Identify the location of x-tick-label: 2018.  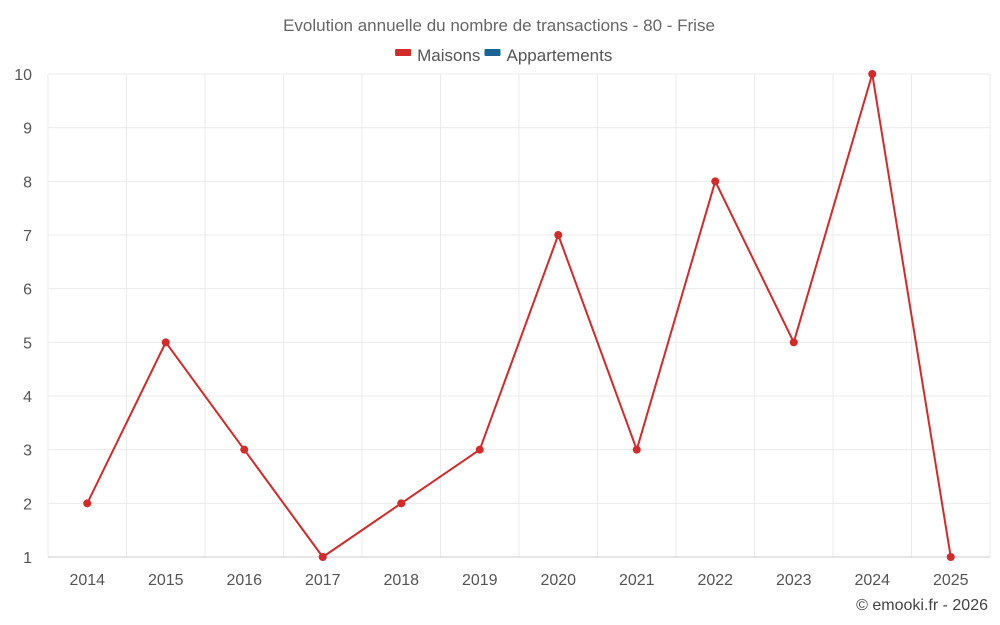
(401, 580).